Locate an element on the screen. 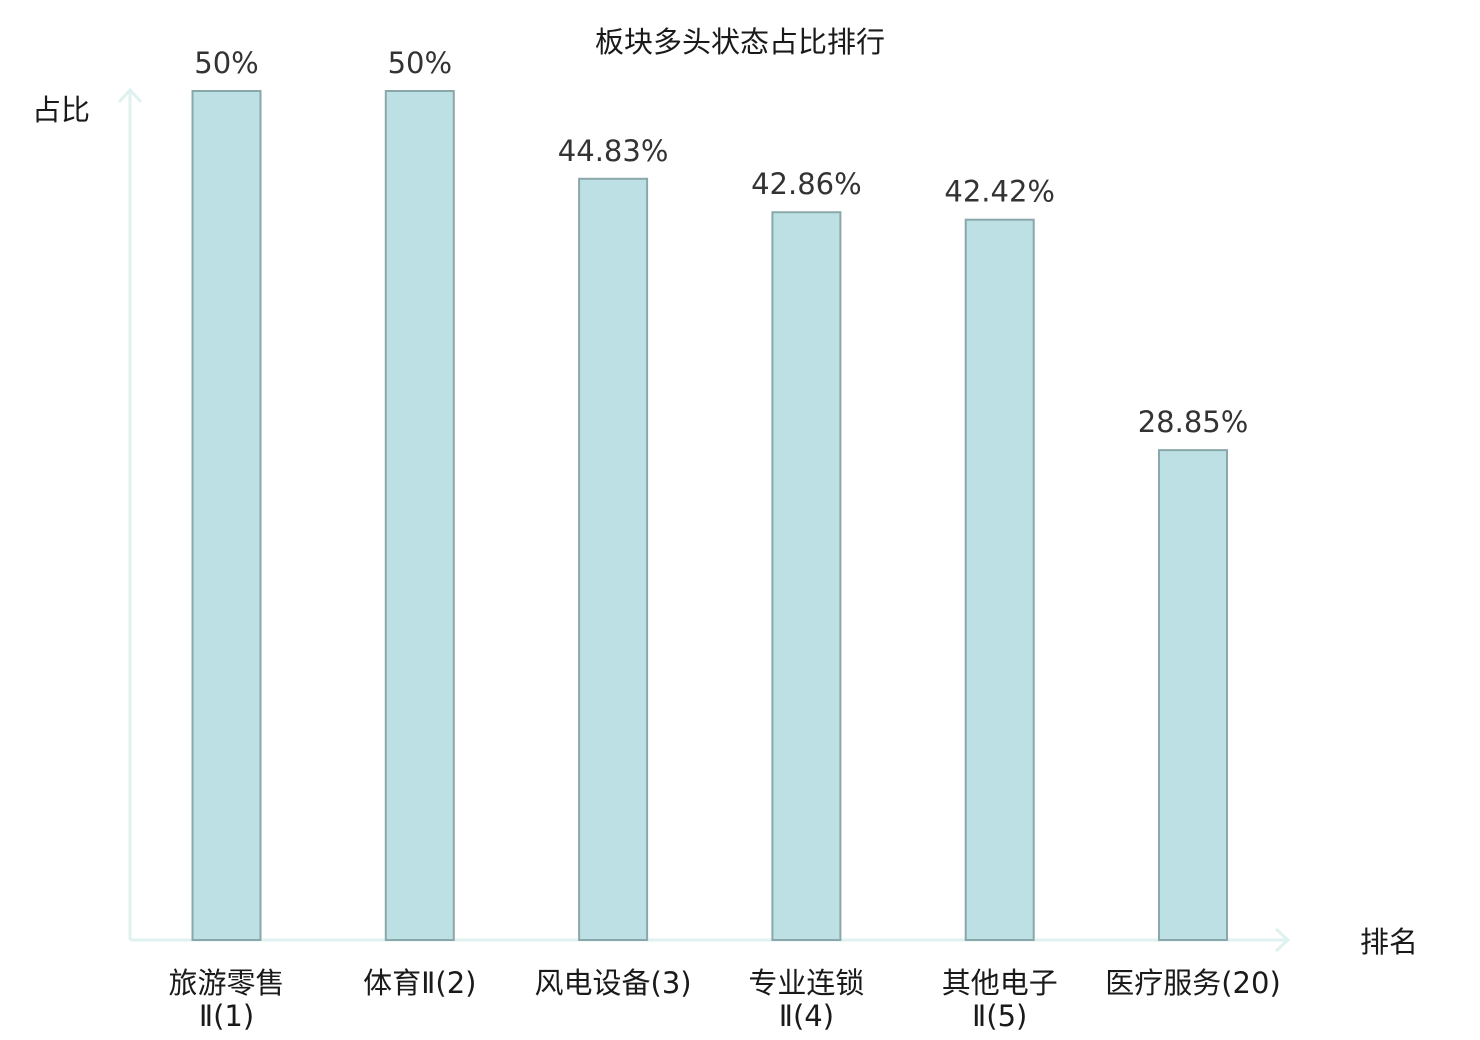  y-axis-label: 占比 is located at coordinates (61, 110).